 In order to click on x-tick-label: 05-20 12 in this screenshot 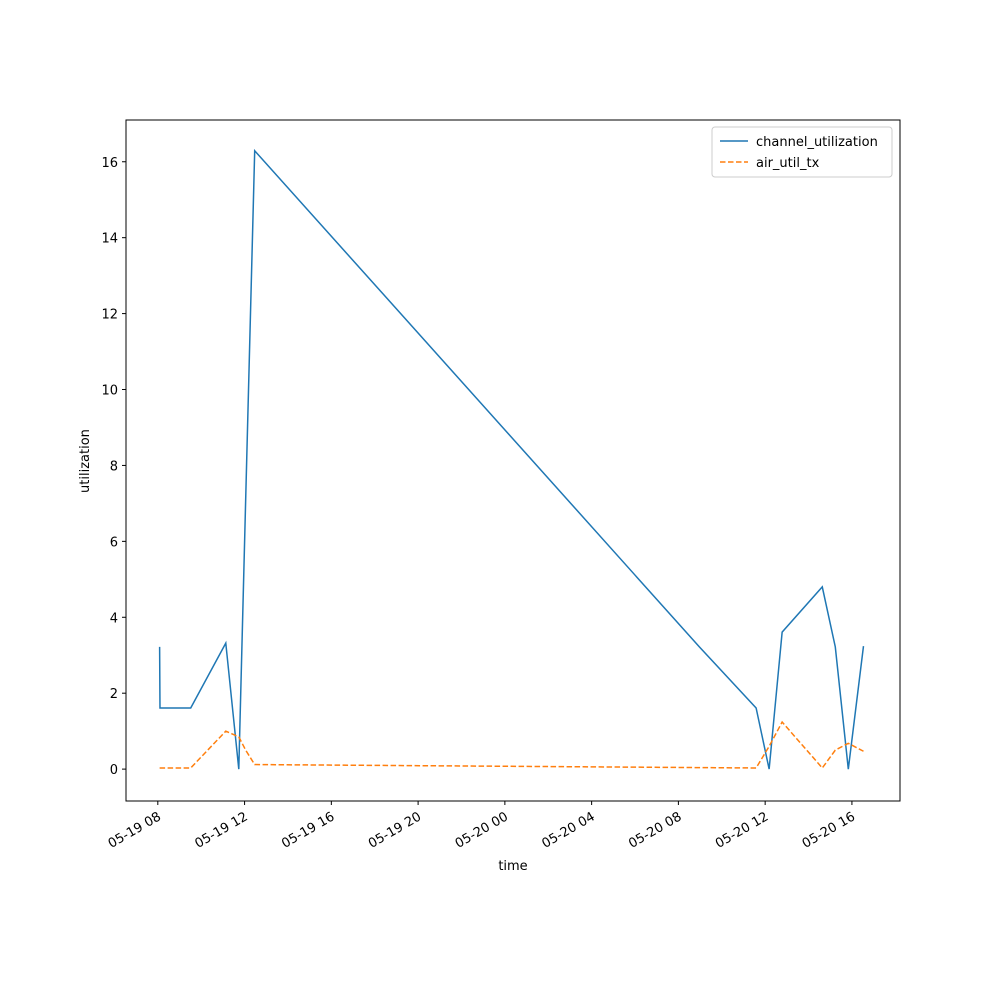, I will do `click(742, 830)`.